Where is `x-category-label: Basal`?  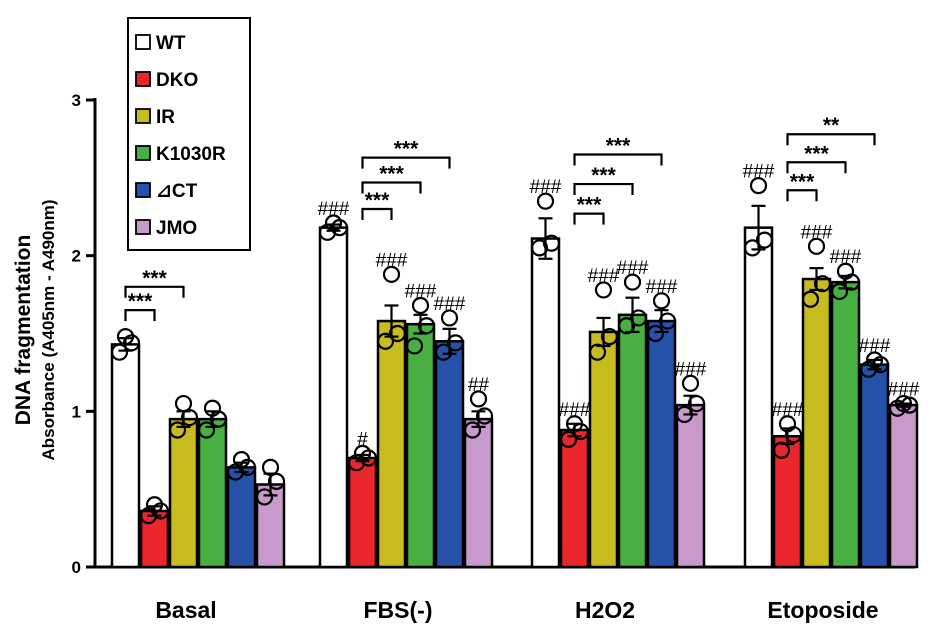
x-category-label: Basal is located at coordinates (185, 610).